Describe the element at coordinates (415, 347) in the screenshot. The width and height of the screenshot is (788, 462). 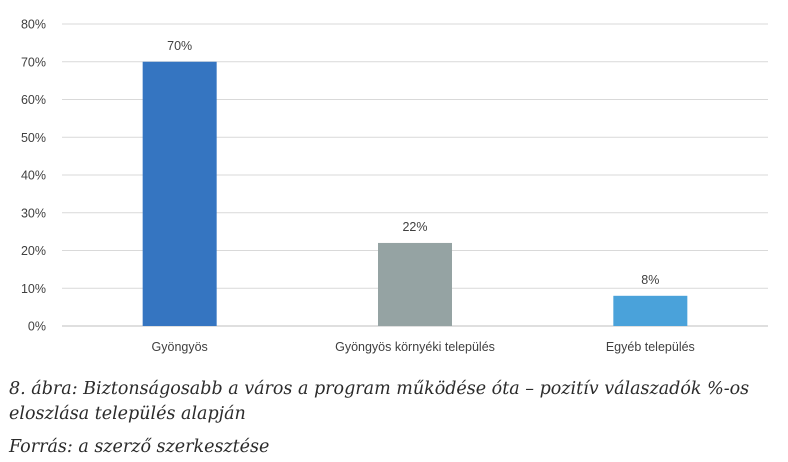
I see `x-tick-label: Gyöngyös környéki település` at that location.